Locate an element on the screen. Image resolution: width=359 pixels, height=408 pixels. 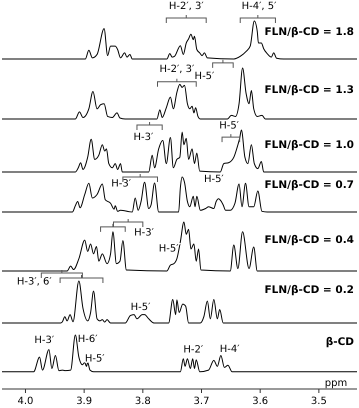
series-label: FLN/β-CD = 1.8 is located at coordinates (309, 32).